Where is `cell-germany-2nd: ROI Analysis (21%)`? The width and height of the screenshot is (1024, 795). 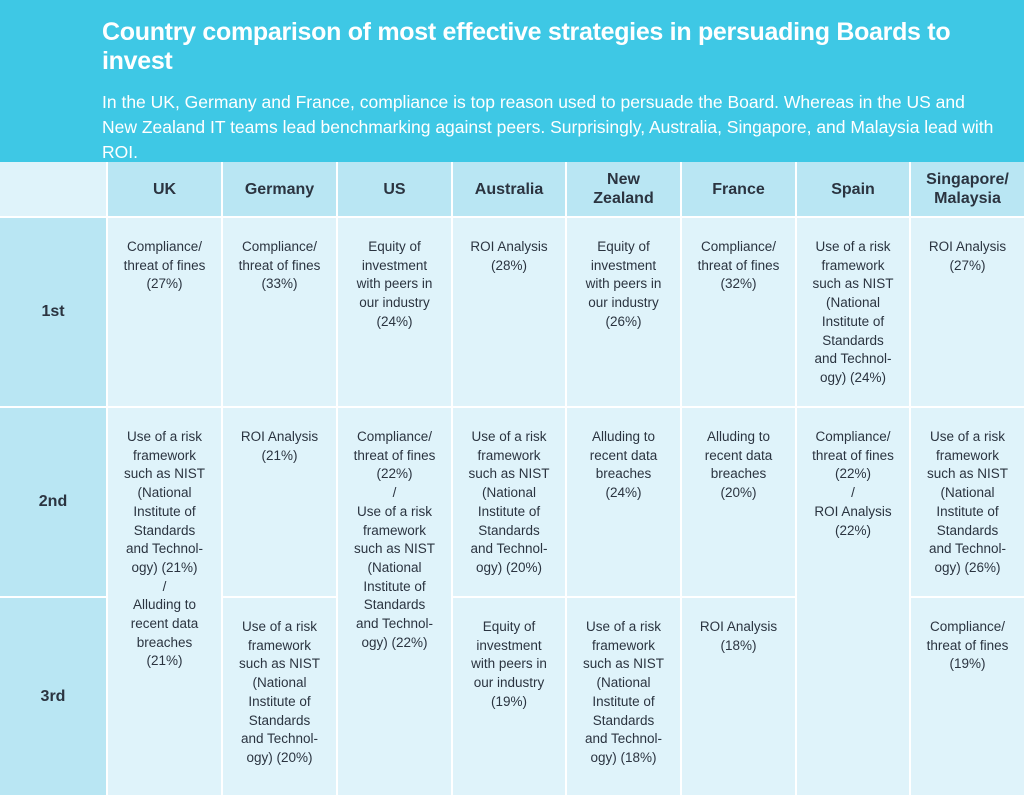 cell-germany-2nd: ROI Analysis (21%) is located at coordinates (279, 502).